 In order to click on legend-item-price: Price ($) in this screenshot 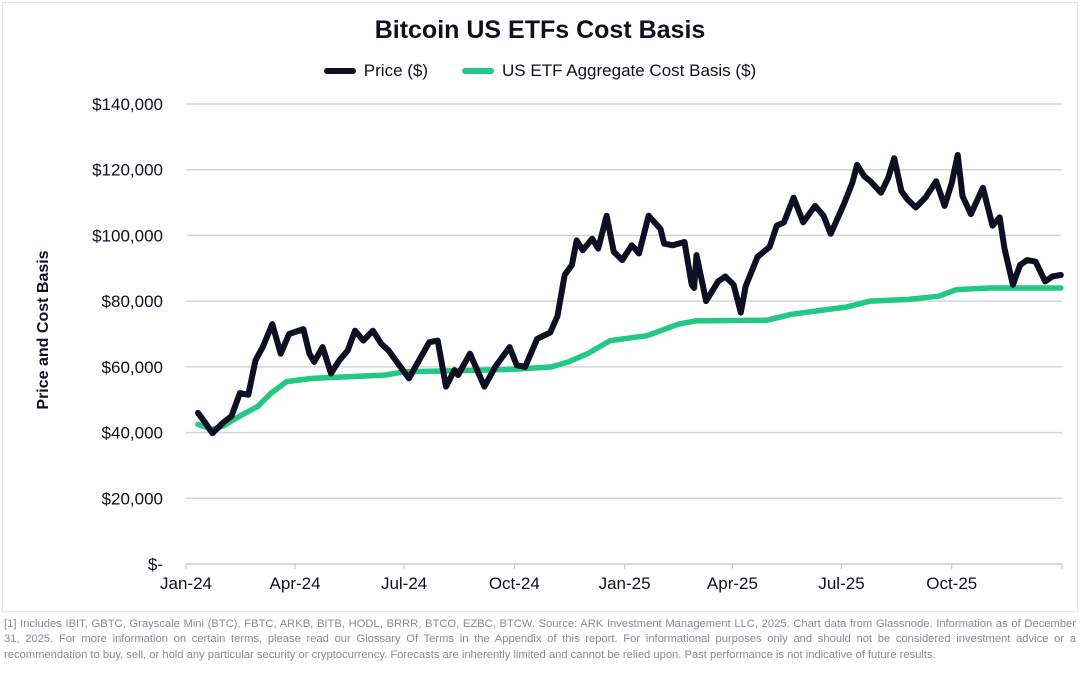, I will do `click(376, 71)`.